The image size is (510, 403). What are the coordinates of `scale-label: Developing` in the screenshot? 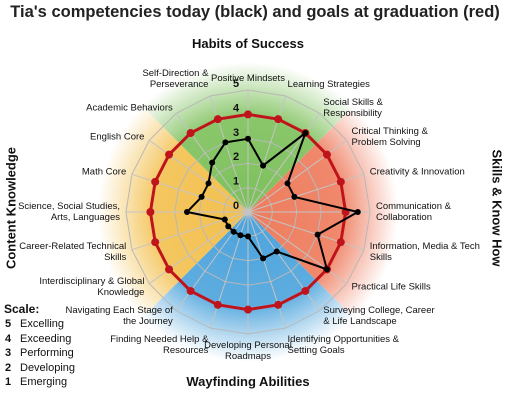 It's located at (48, 367).